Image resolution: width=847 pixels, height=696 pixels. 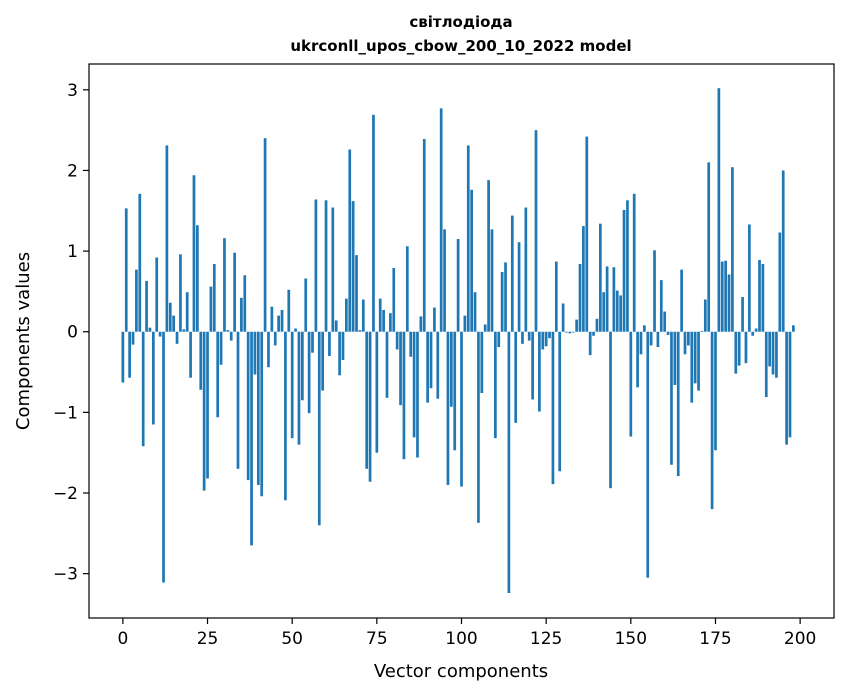 What do you see at coordinates (800, 639) in the screenshot?
I see `x-tick-label: 200` at bounding box center [800, 639].